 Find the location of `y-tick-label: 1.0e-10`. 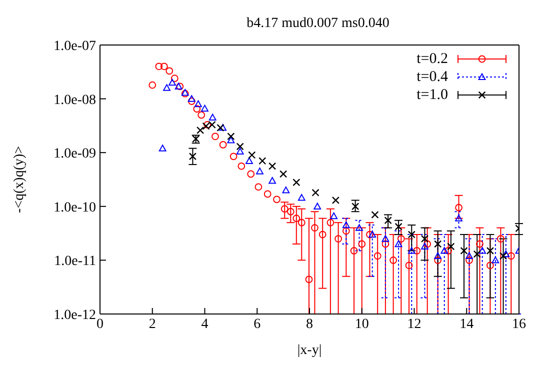

y-tick-label: 1.0e-10 is located at coordinates (75, 208).